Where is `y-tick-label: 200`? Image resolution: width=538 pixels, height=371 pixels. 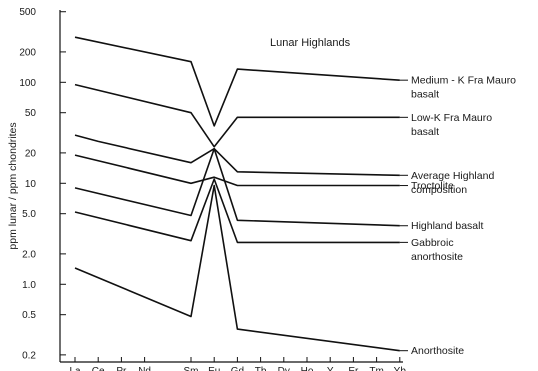
y-tick-label: 200 is located at coordinates (27, 52).